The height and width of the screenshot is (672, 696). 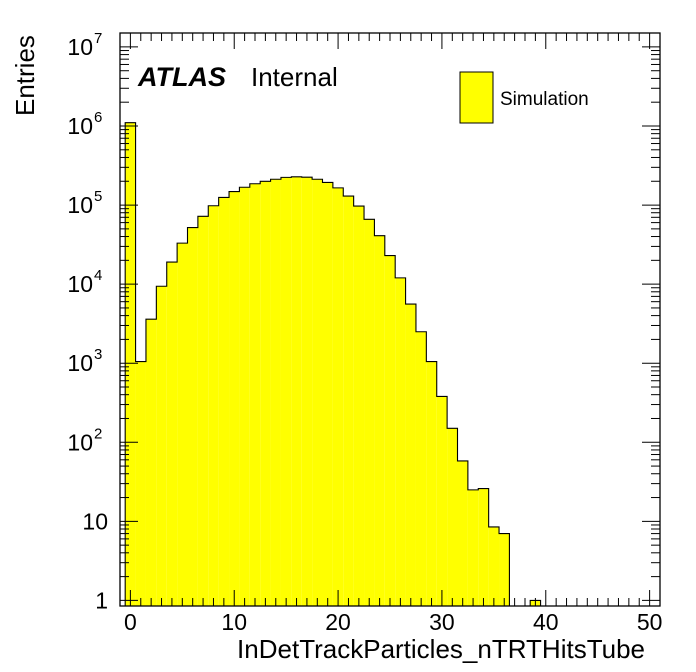 I want to click on y-tick-exponent: 6, so click(x=98, y=117).